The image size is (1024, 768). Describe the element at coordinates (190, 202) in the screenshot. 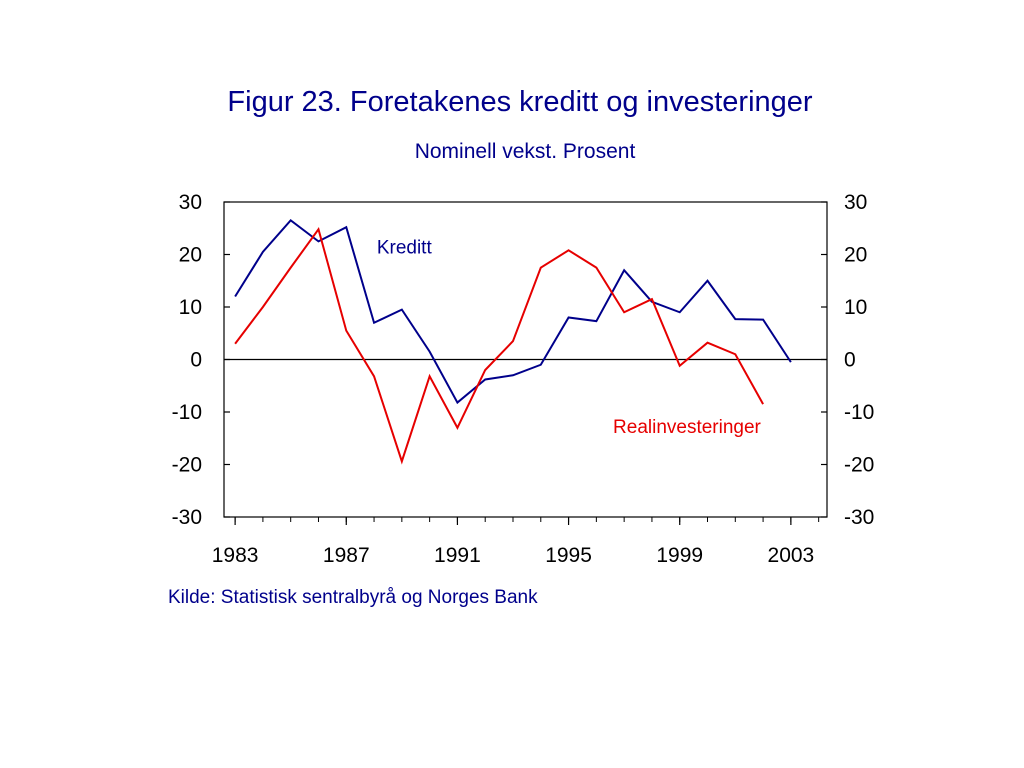

I see `y-tick-label-left: 30` at that location.